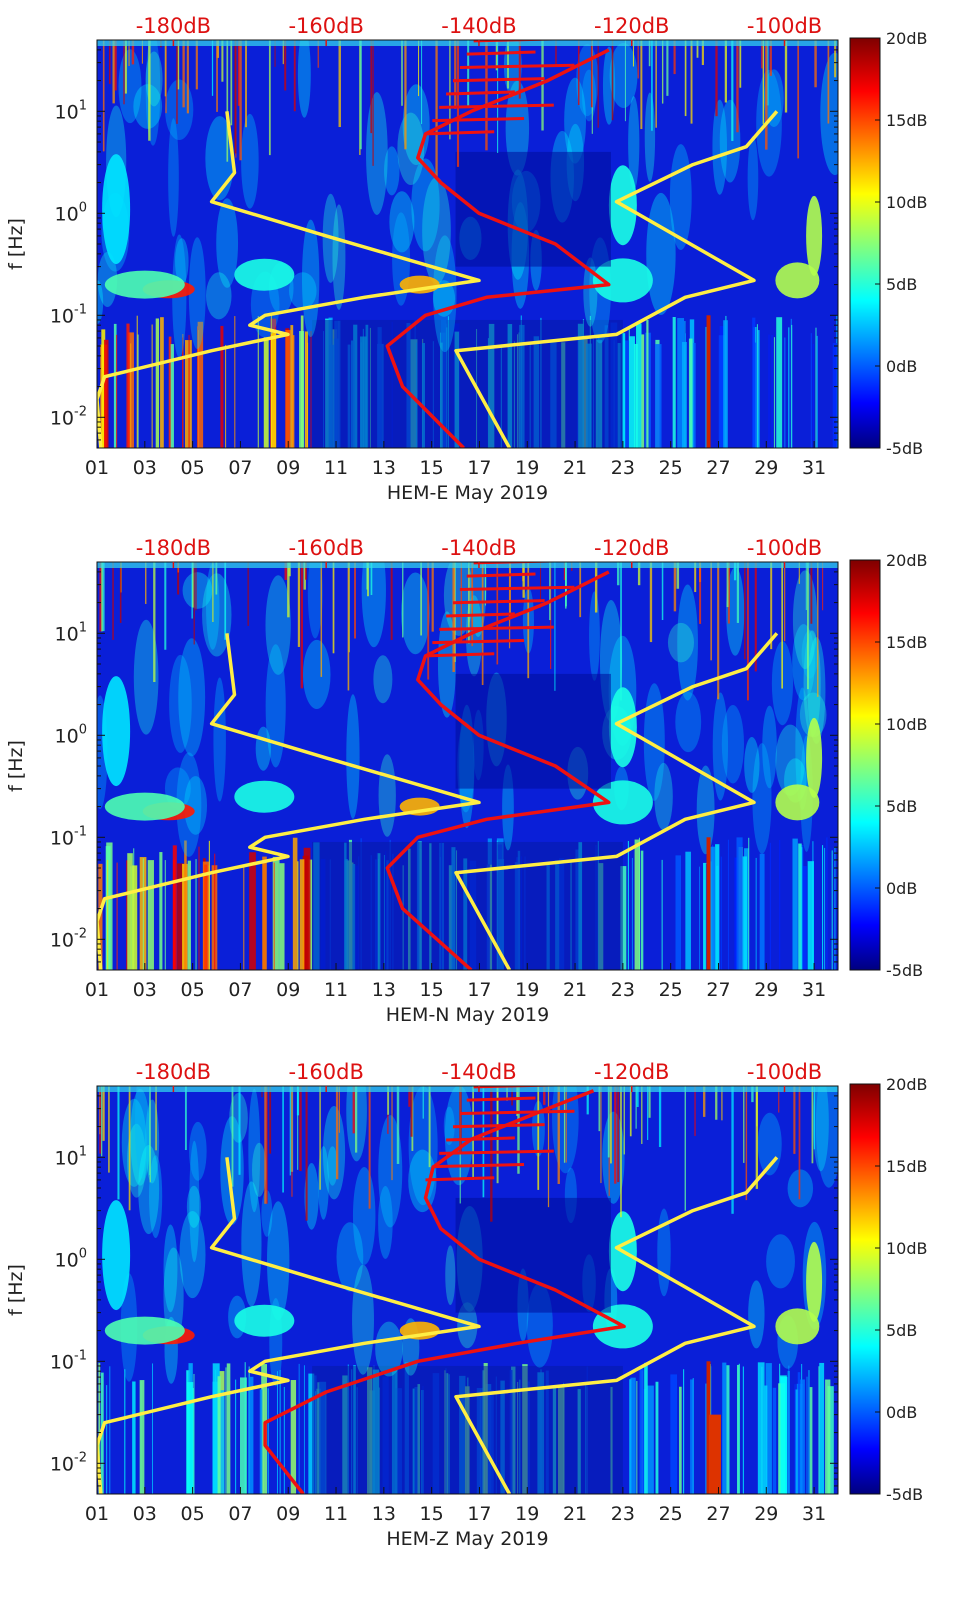  What do you see at coordinates (68, 938) in the screenshot?
I see `y-tick-label: 10⁻²` at bounding box center [68, 938].